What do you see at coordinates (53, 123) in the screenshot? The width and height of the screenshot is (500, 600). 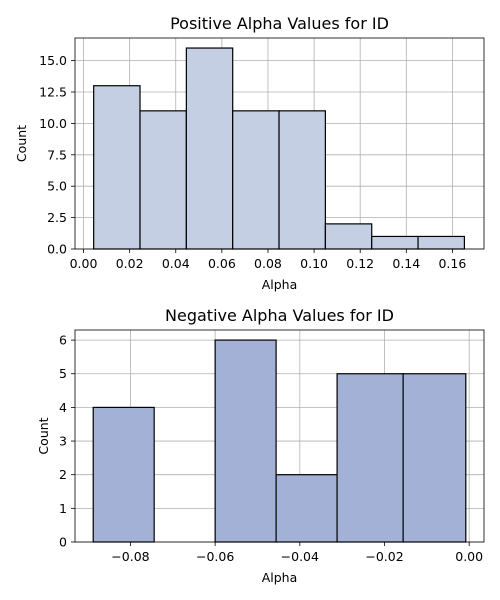 I see `y-tick-label: 10.0` at bounding box center [53, 123].